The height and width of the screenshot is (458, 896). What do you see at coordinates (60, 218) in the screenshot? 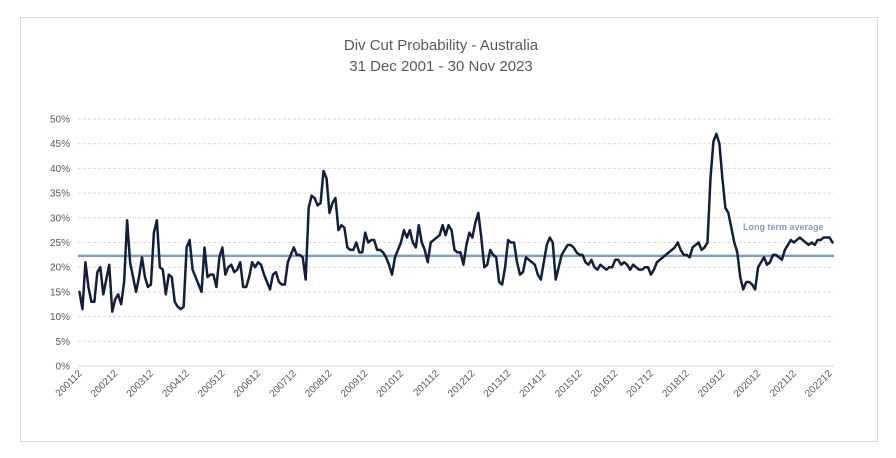
I see `y-tick-label: 30%` at bounding box center [60, 218].